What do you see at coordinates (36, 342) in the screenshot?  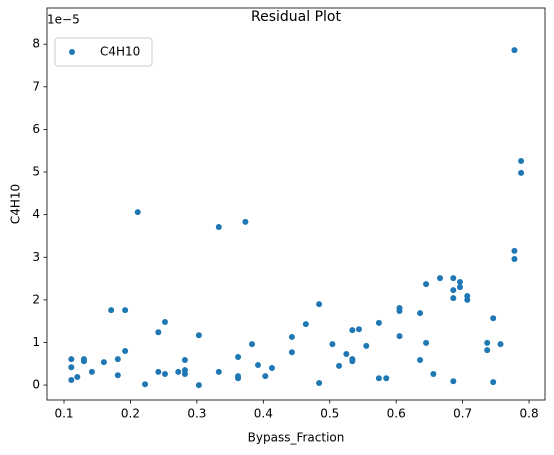 I see `y-tick-label: 1` at bounding box center [36, 342].